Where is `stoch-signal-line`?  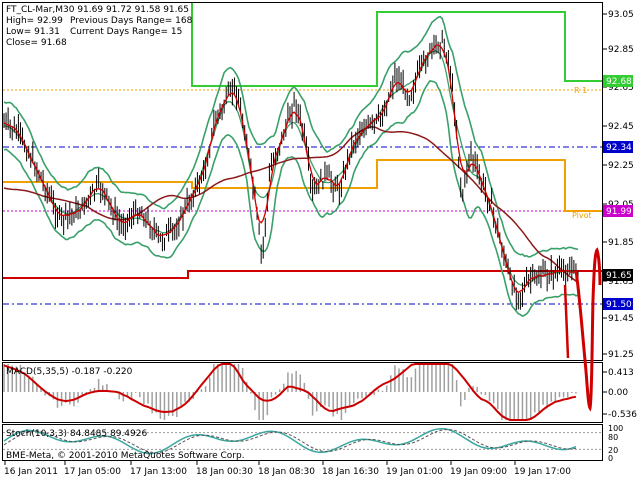 stoch-signal-line is located at coordinates (289, 441).